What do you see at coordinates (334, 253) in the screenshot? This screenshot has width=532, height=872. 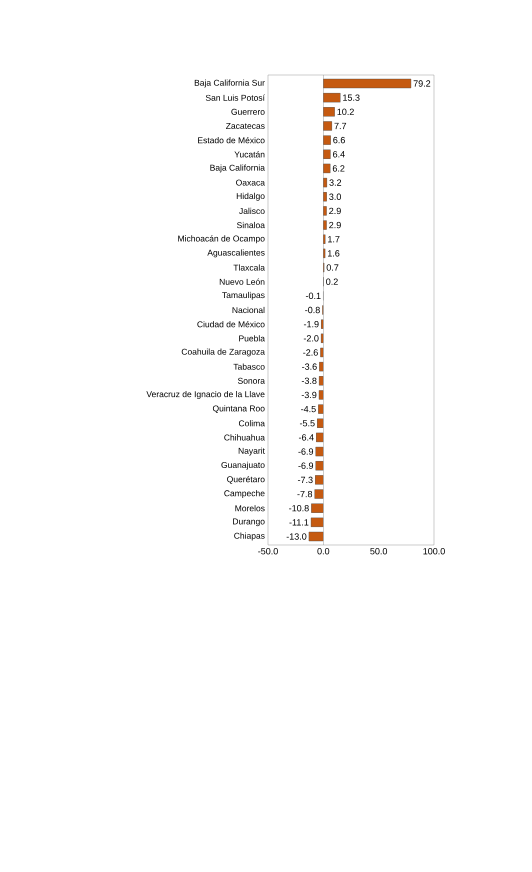 I see `data-label: 1.6` at bounding box center [334, 253].